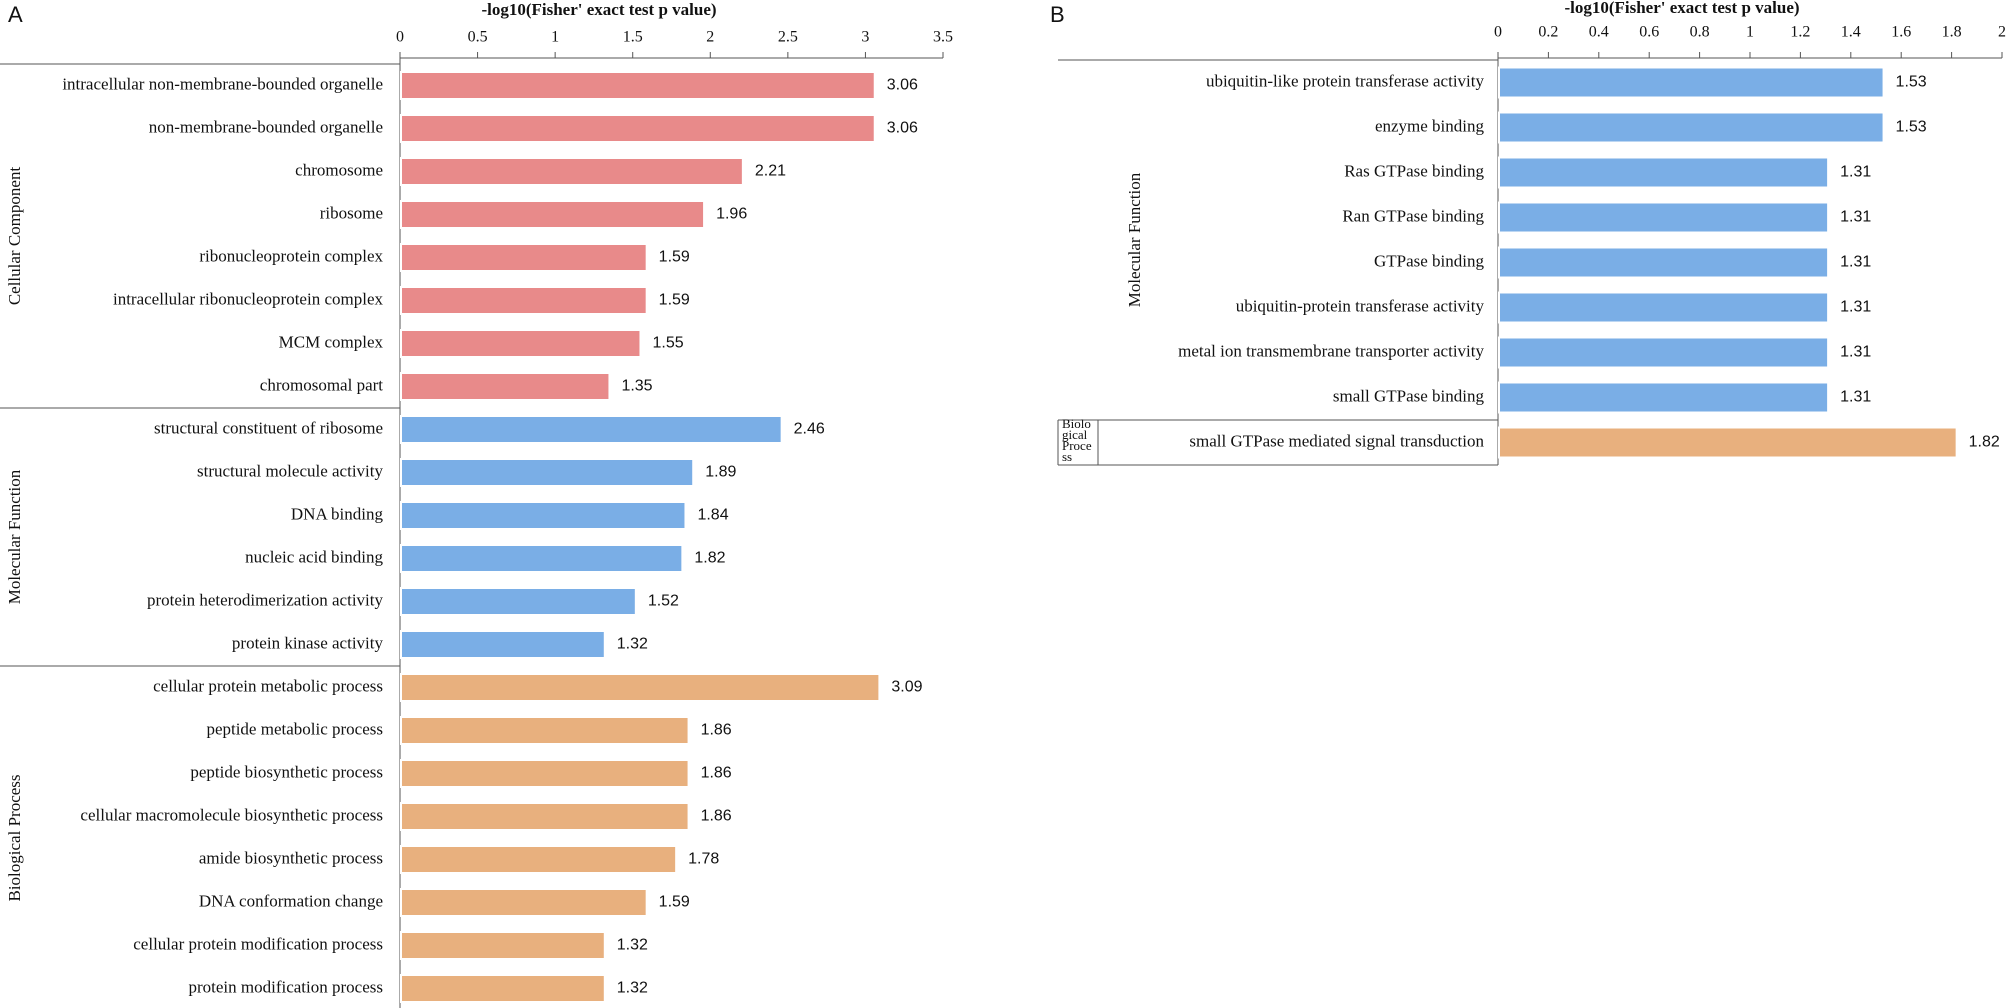 This screenshot has width=2008, height=1008. What do you see at coordinates (1599, 32) in the screenshot?
I see `x-tick-label: 0.4` at bounding box center [1599, 32].